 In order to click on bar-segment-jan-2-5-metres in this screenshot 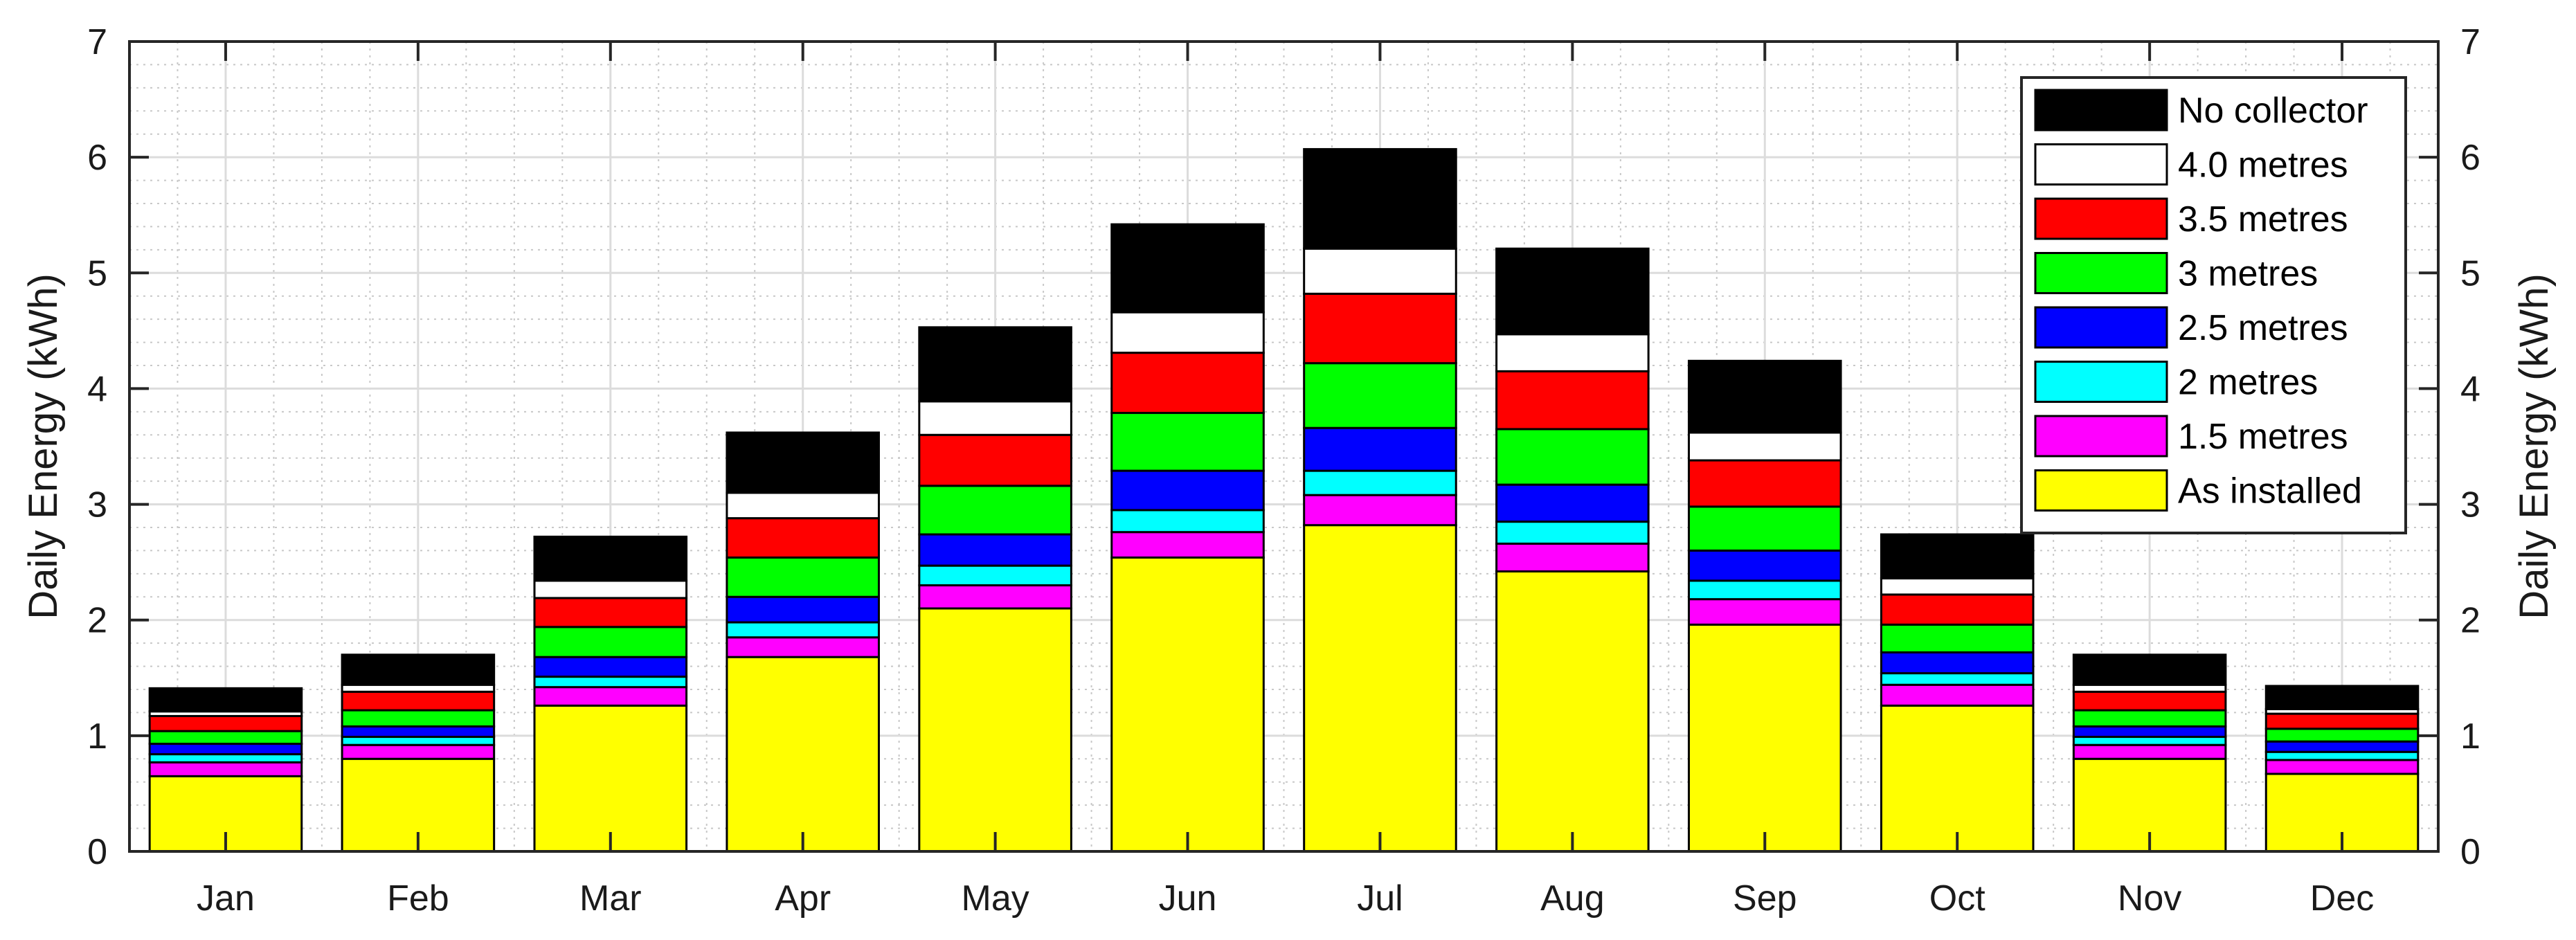, I will do `click(225, 750)`.